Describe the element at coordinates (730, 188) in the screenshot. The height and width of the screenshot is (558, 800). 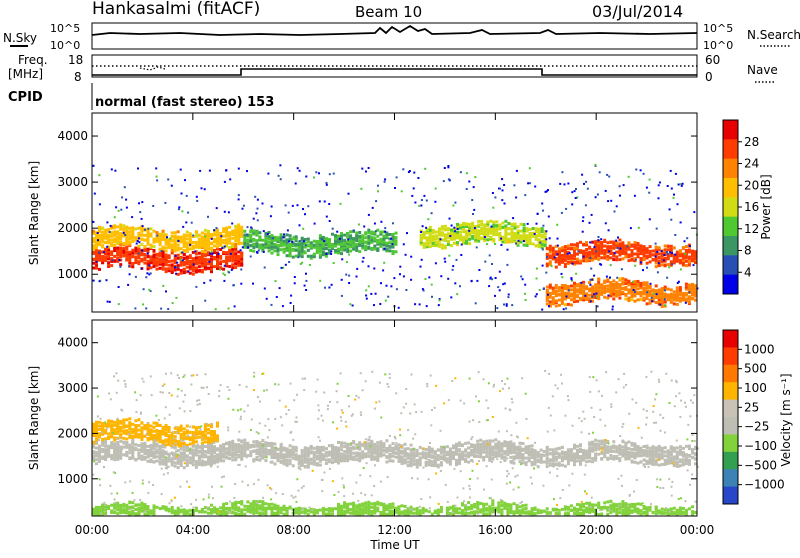
I see `colorbar-swatch` at that location.